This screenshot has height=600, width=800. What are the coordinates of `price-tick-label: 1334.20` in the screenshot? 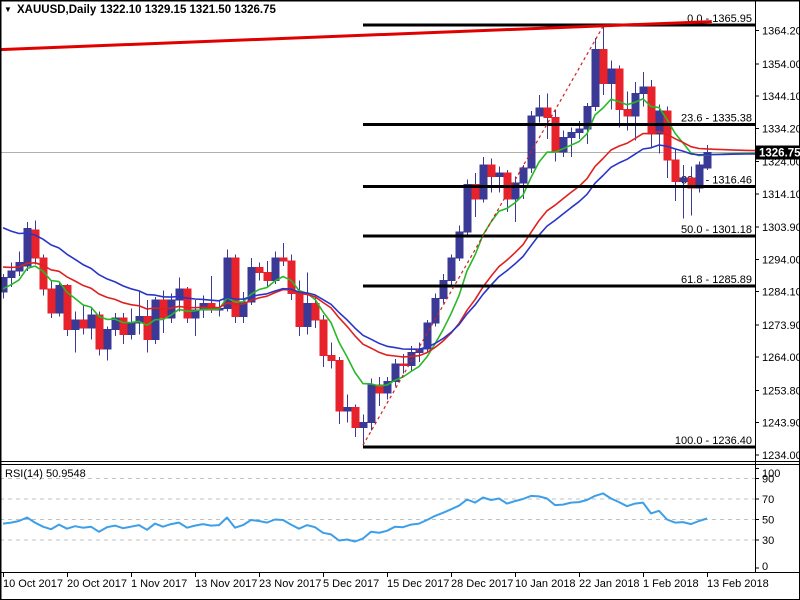 It's located at (781, 129).